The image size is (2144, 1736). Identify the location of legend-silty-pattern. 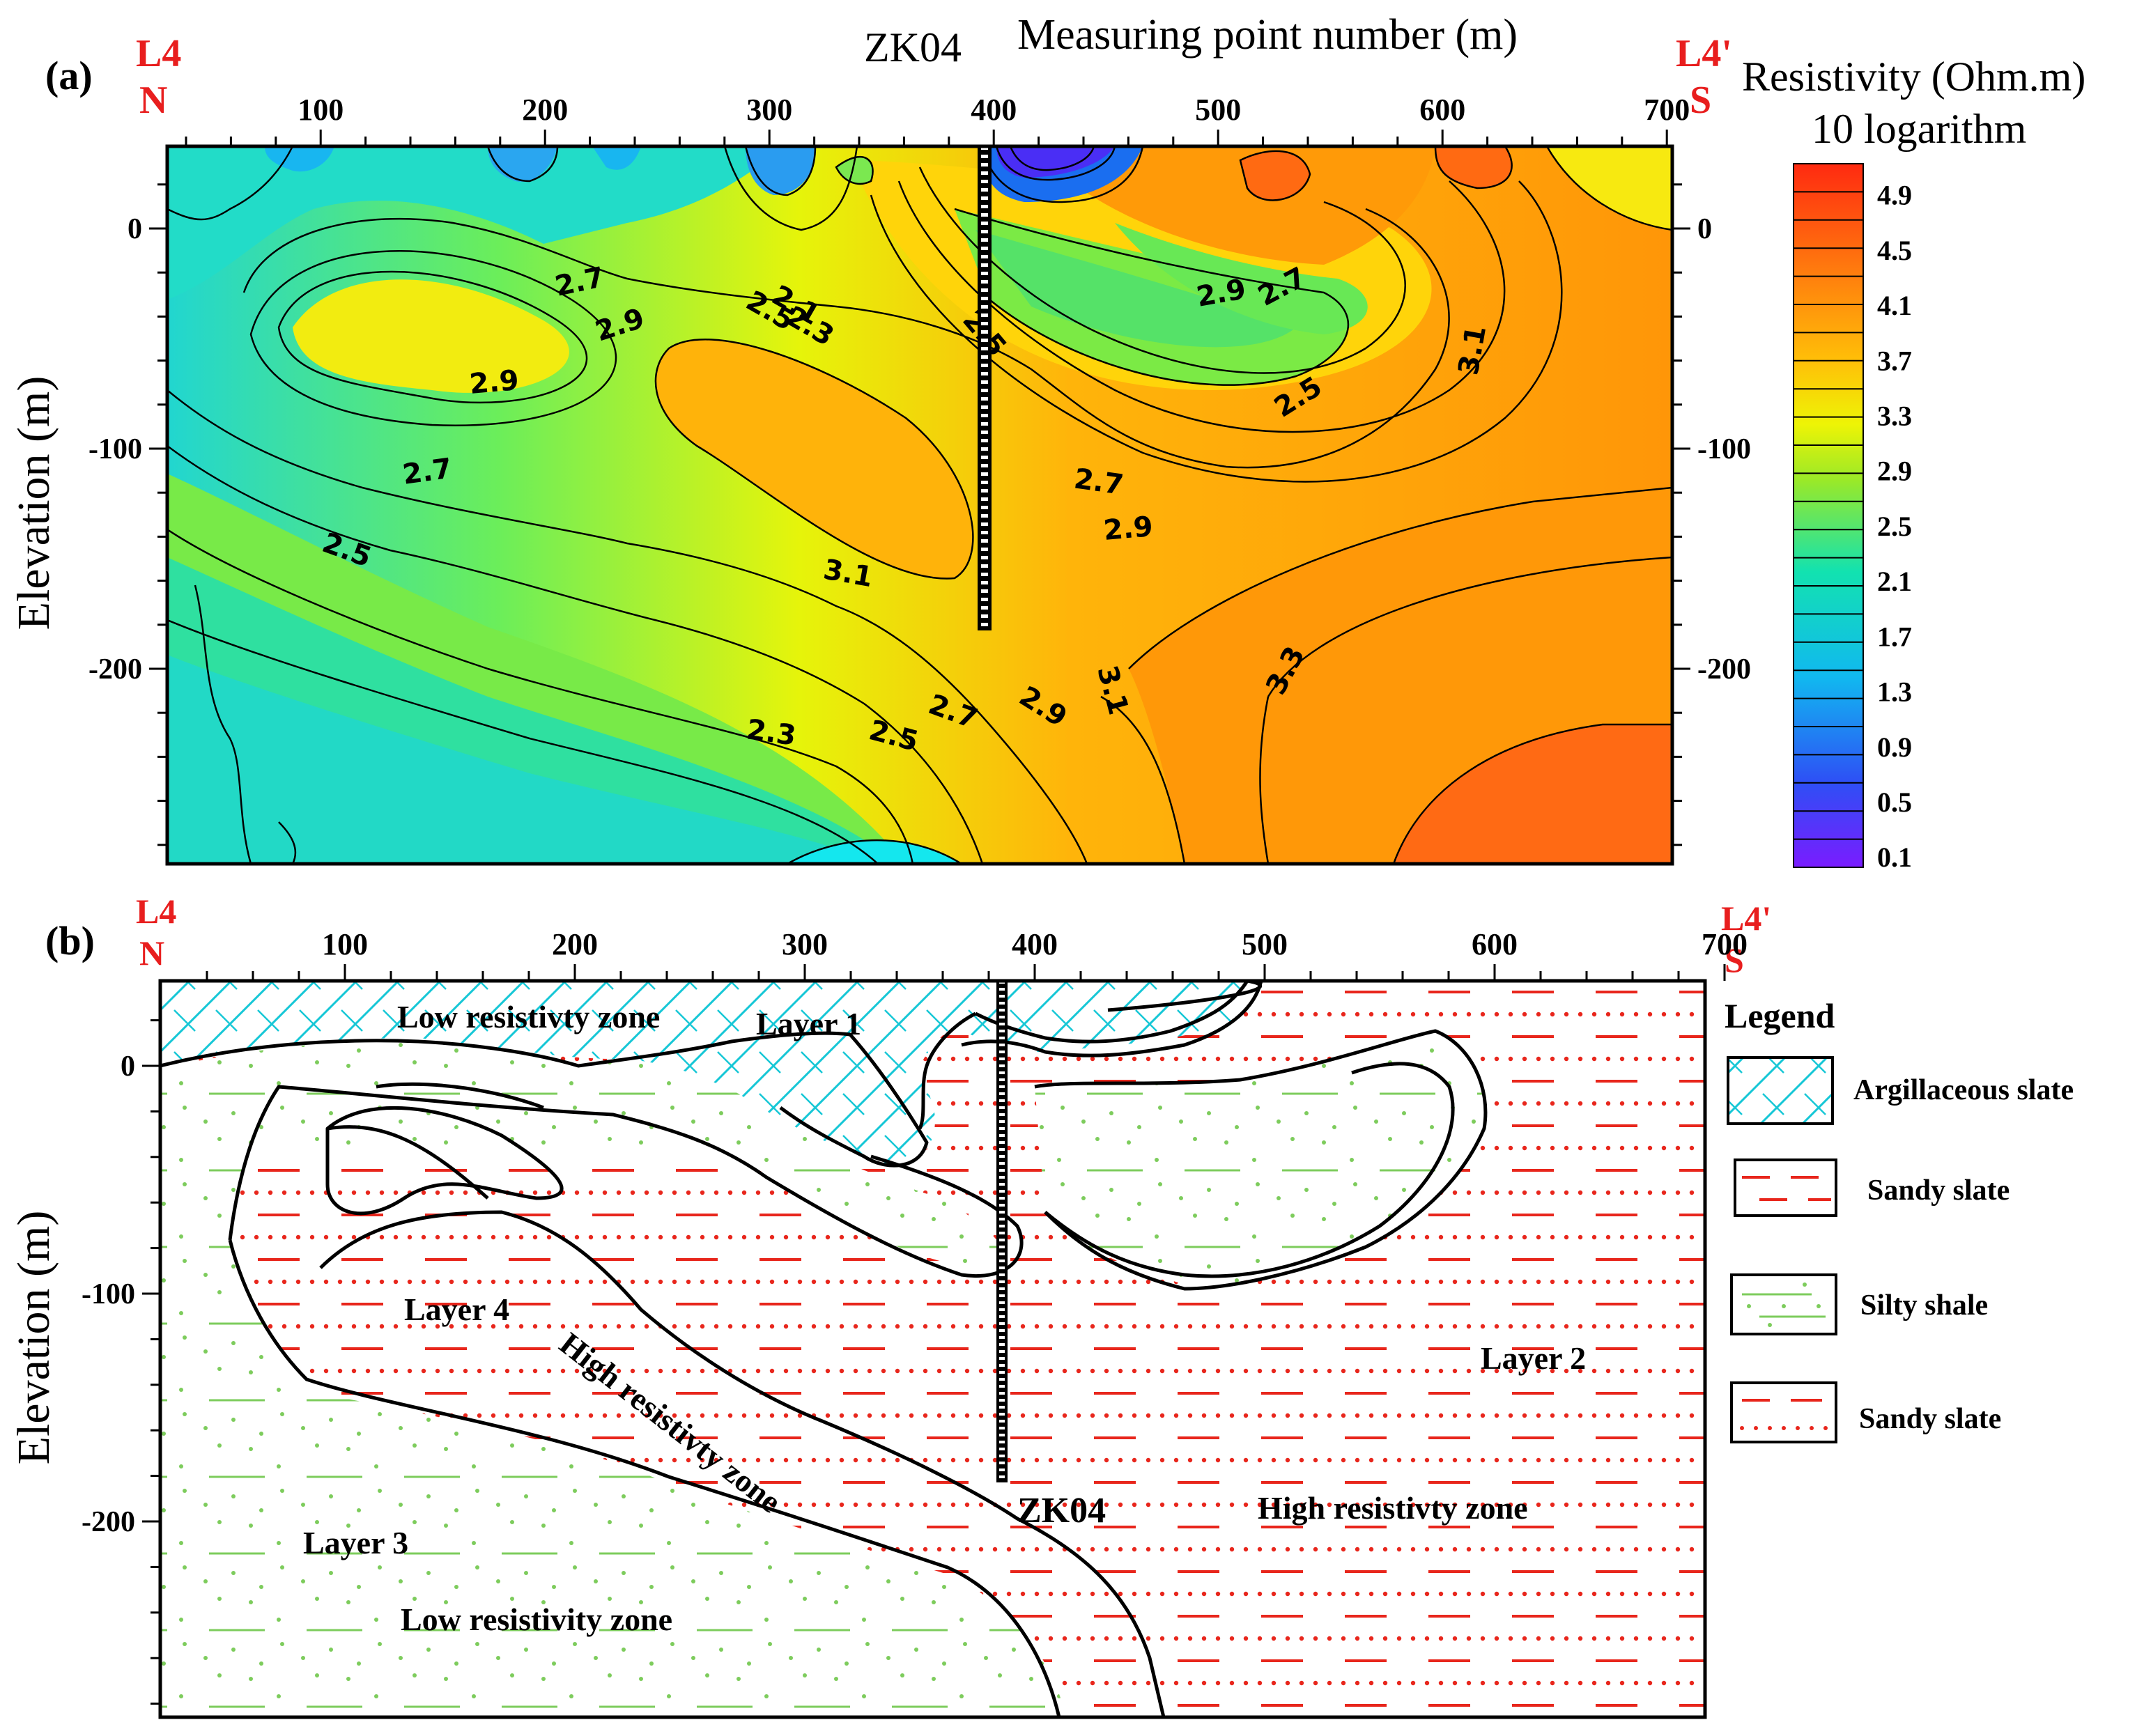
(1784, 1305).